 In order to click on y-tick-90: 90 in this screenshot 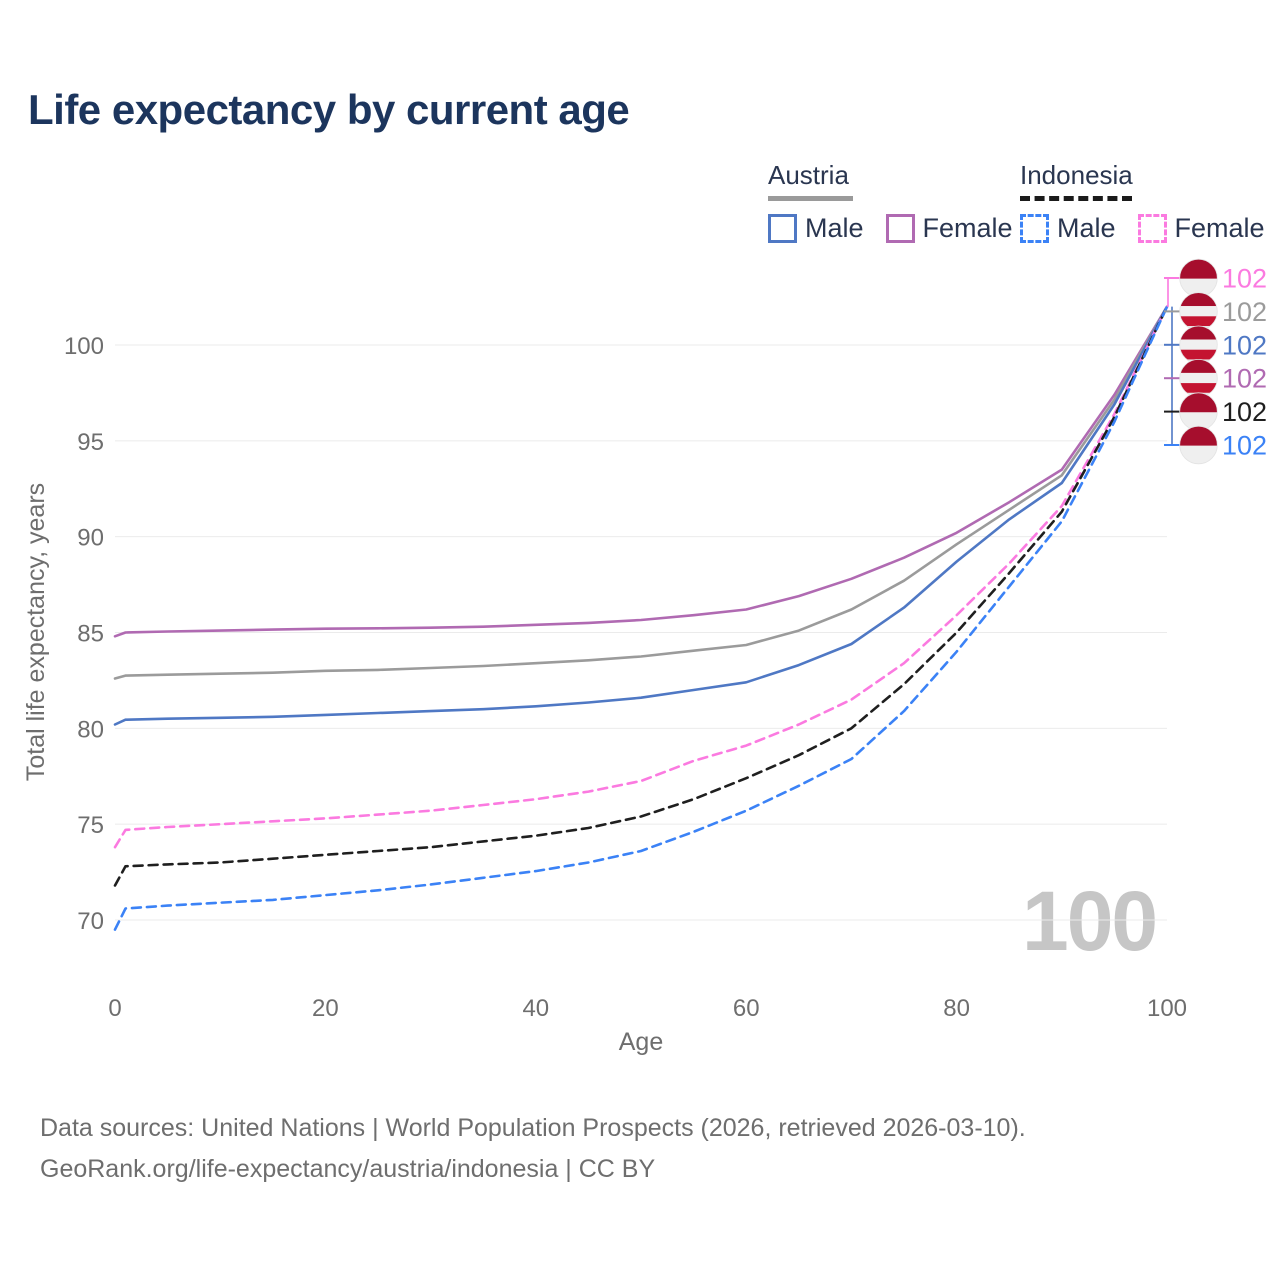, I will do `click(90, 538)`.